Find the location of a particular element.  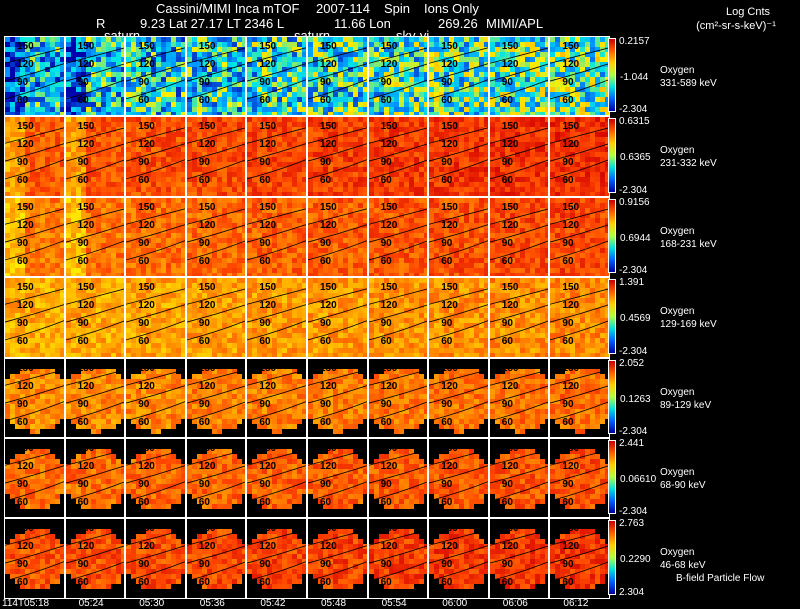

time-axis-label: 05:36 is located at coordinates (212, 603).